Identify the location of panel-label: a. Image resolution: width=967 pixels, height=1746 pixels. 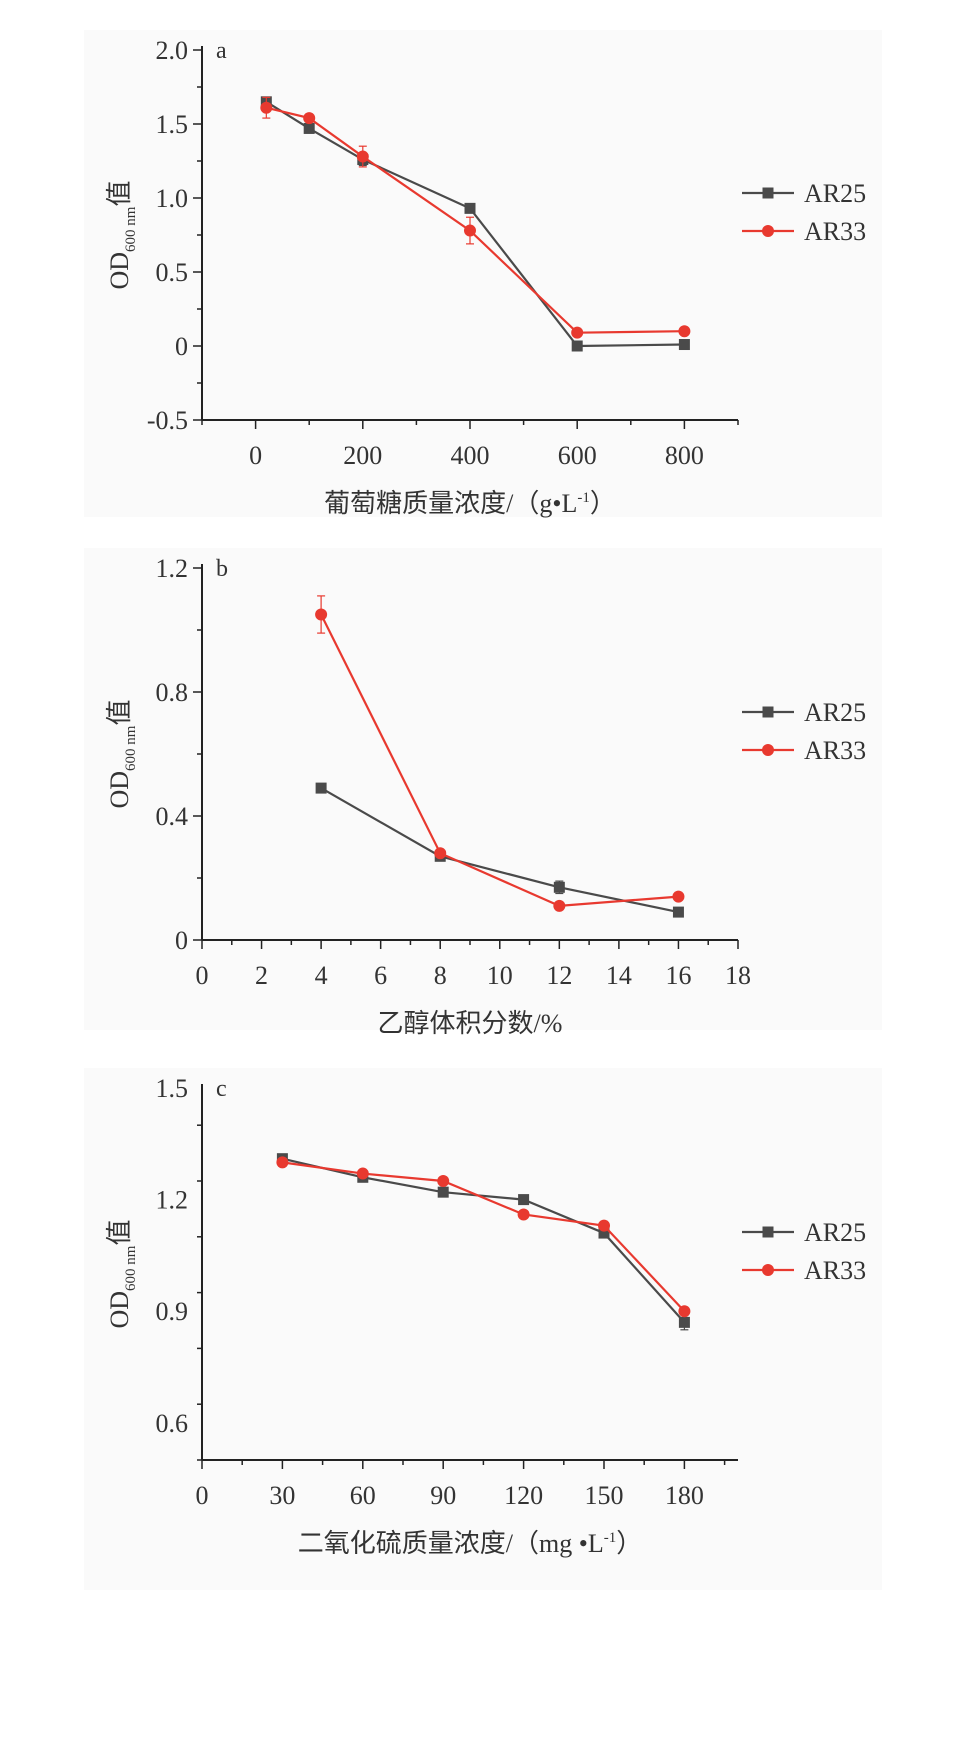
(221, 51).